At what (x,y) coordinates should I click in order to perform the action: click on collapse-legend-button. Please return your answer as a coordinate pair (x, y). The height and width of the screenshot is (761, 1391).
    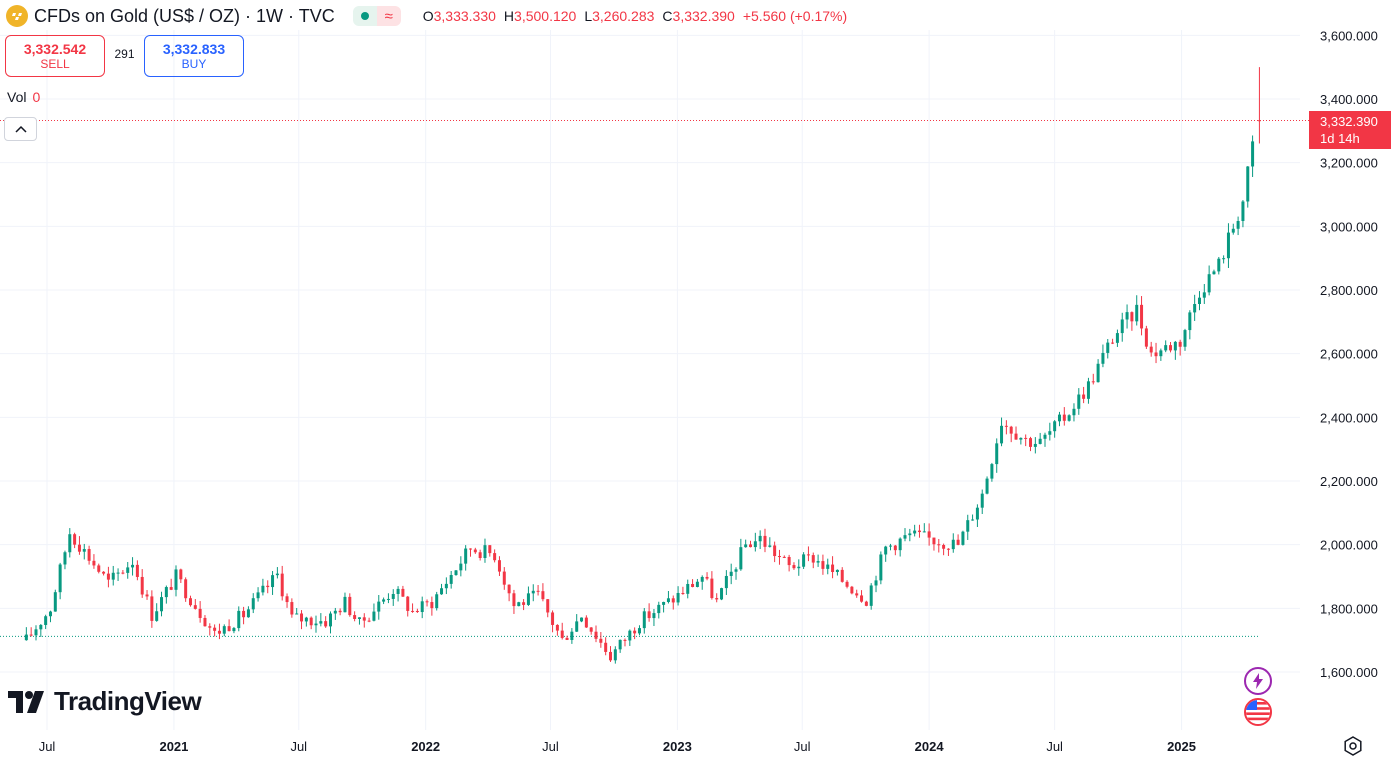
    Looking at the image, I should click on (20, 129).